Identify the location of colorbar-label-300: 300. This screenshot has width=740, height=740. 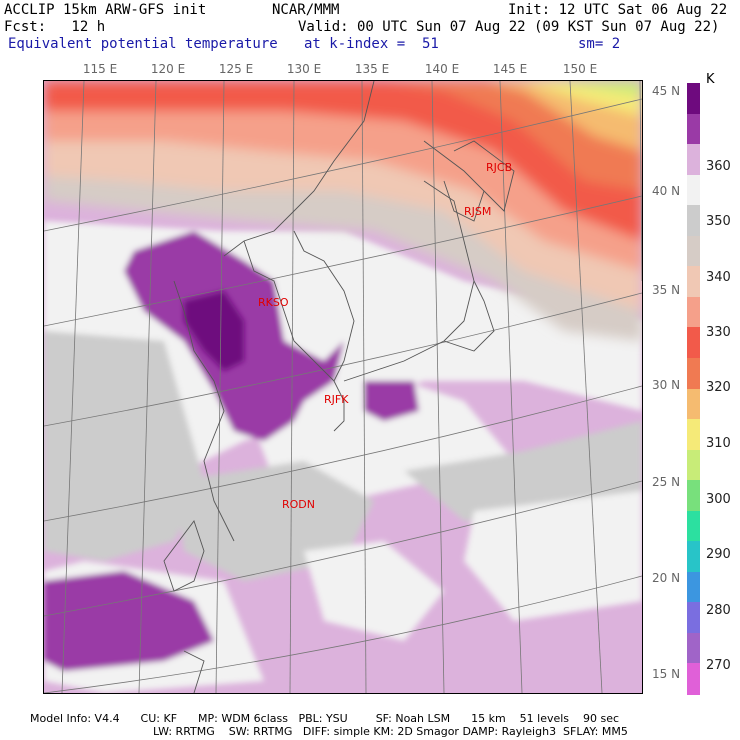
(718, 499).